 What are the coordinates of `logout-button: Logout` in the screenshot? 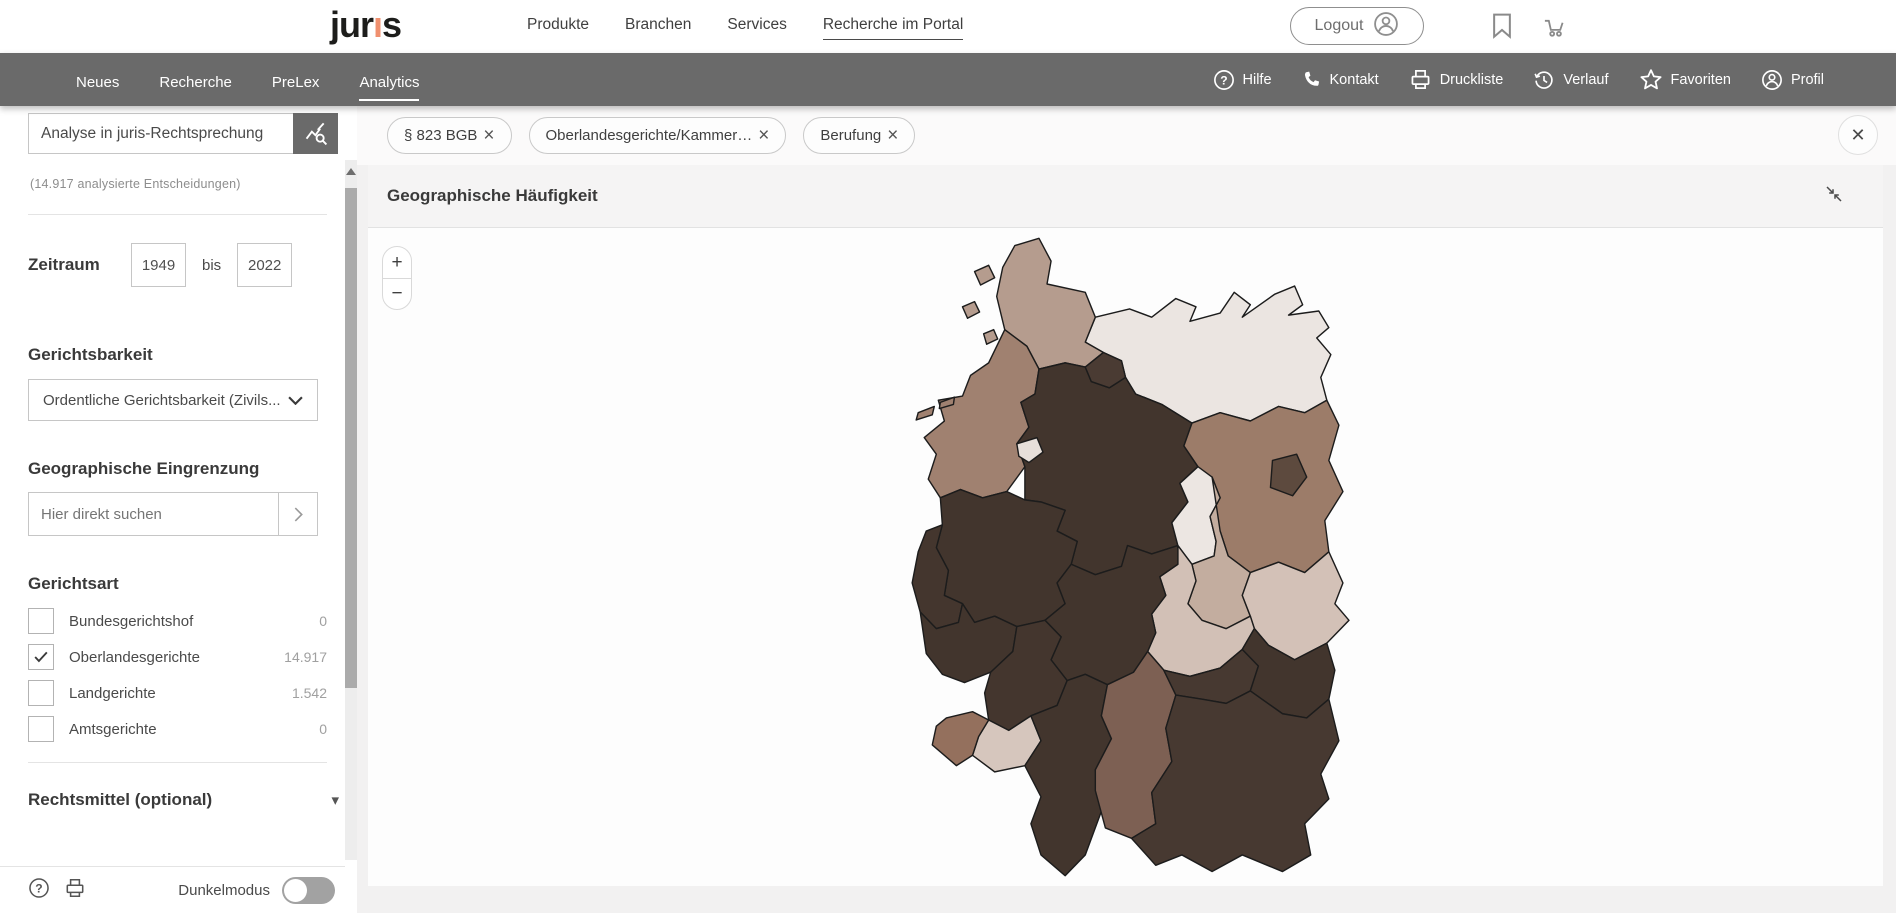 It's located at (1357, 26).